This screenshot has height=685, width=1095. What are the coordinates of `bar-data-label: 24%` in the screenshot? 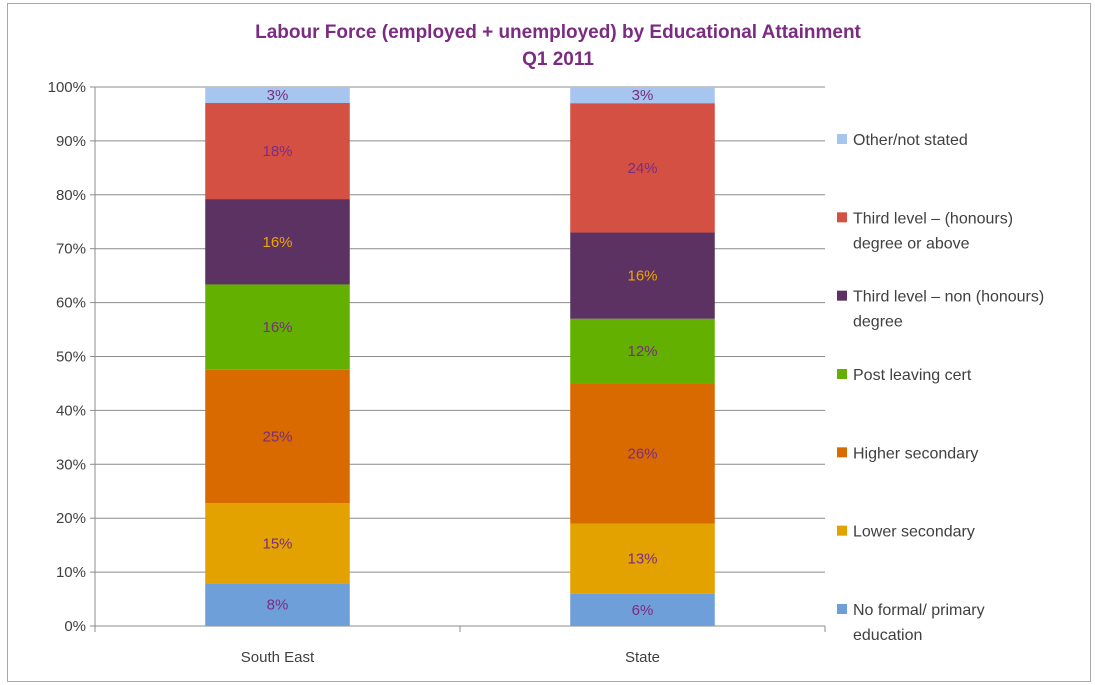 It's located at (642, 168).